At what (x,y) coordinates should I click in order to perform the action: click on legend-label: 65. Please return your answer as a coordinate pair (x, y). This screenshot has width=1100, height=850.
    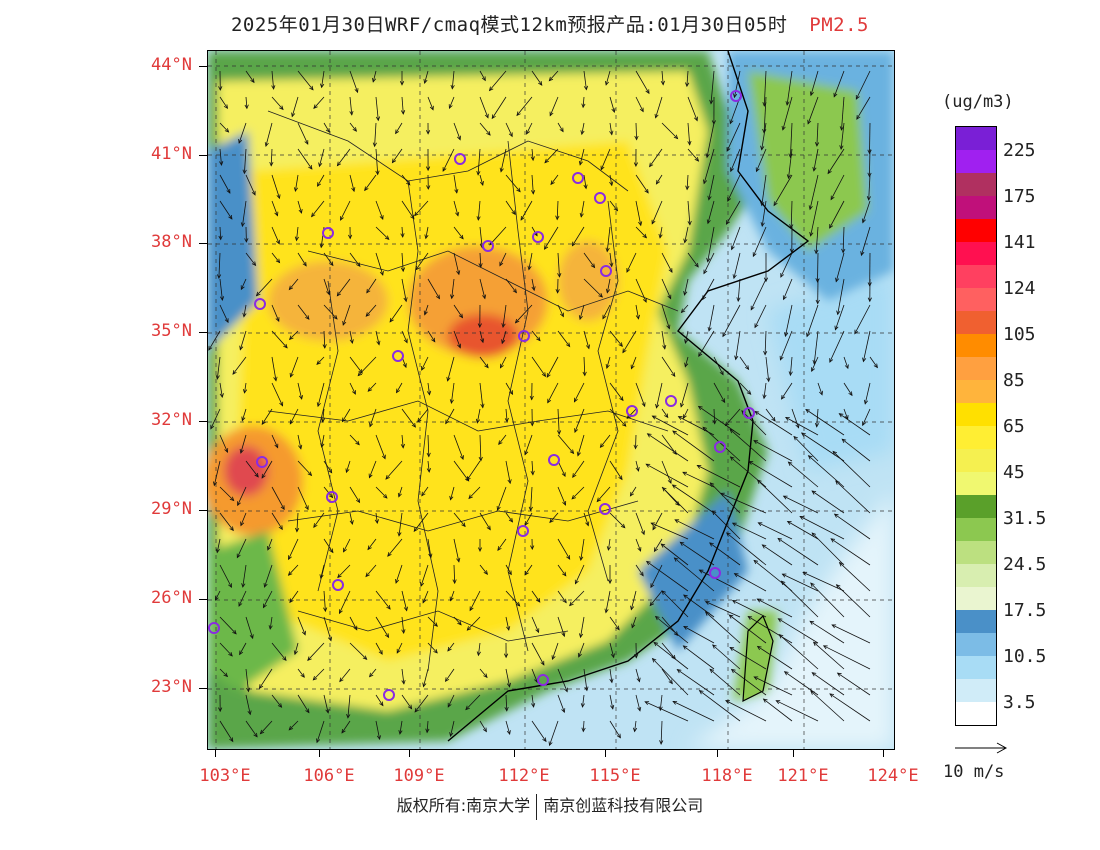
    Looking at the image, I should click on (1014, 426).